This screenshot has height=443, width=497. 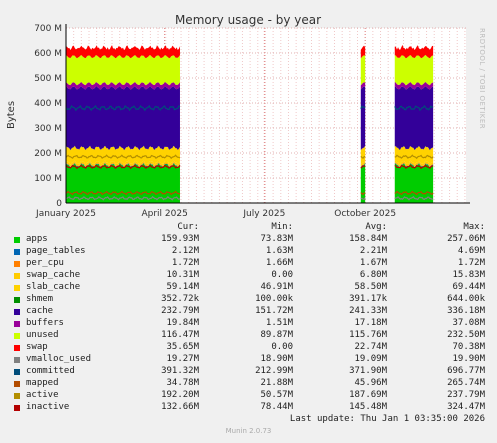 What do you see at coordinates (248, 252) in the screenshot?
I see `legend-row-page_tables: page_tables 2.12M 1.63M 2.21M 4.69M` at bounding box center [248, 252].